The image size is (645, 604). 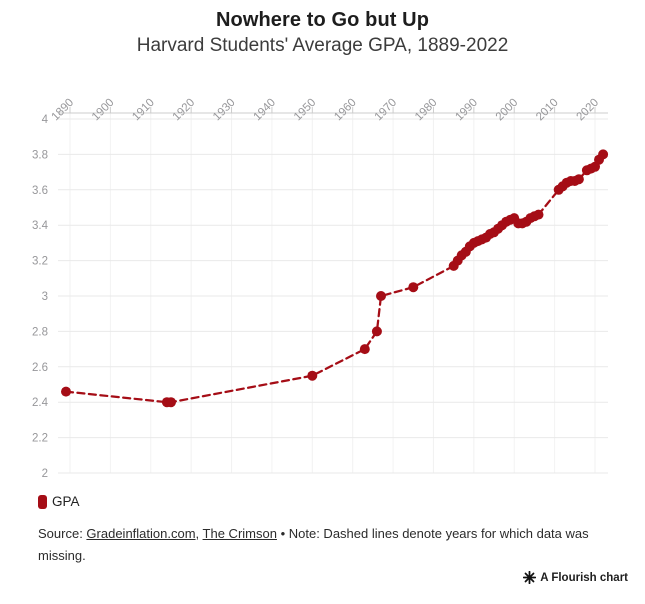 I want to click on source-prefix: Source:, so click(x=62, y=533).